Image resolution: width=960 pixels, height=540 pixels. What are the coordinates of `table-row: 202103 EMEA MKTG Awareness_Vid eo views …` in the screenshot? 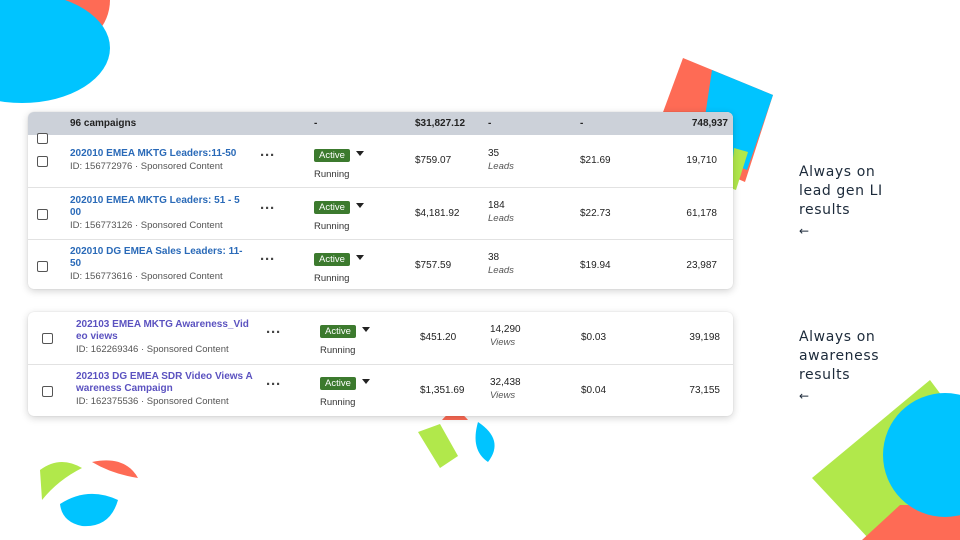 It's located at (380, 338).